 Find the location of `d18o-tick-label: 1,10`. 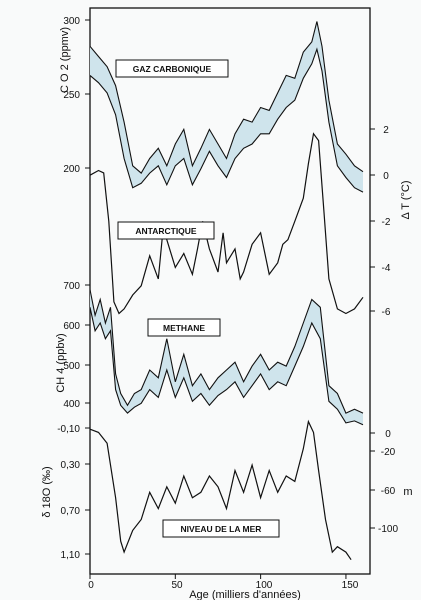

d18o-tick-label: 1,10 is located at coordinates (71, 555).